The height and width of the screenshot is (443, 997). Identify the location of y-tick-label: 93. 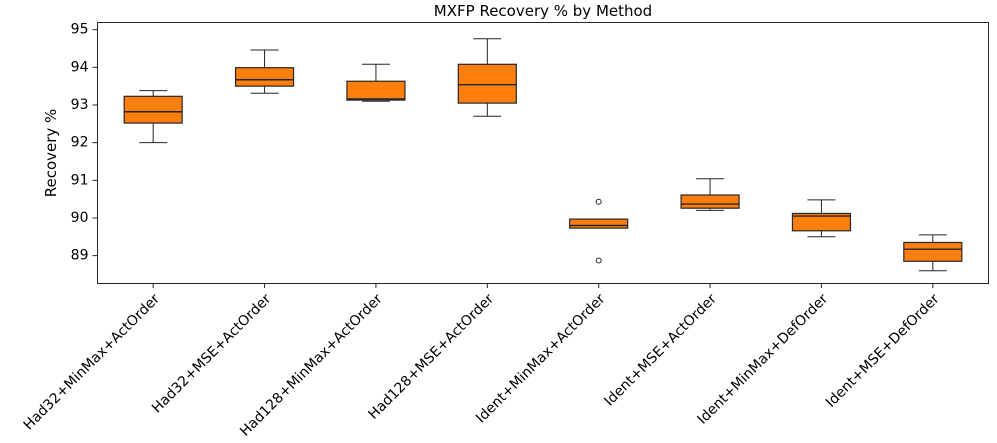
(80, 105).